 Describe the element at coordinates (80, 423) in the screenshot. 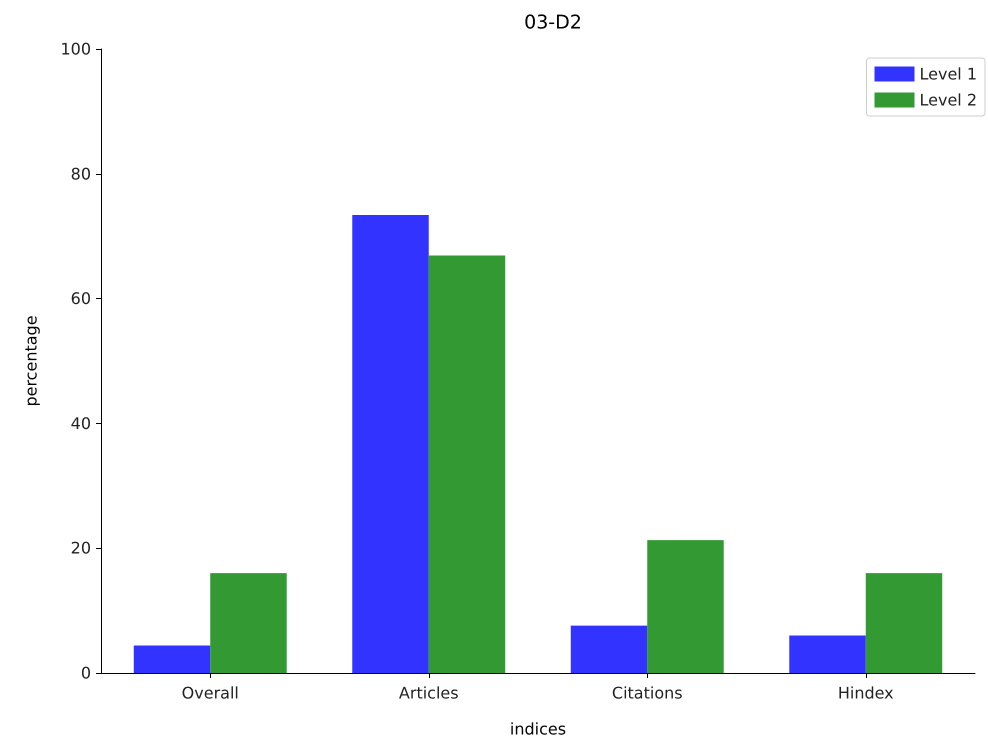

I see `y-tick-label: 40` at that location.